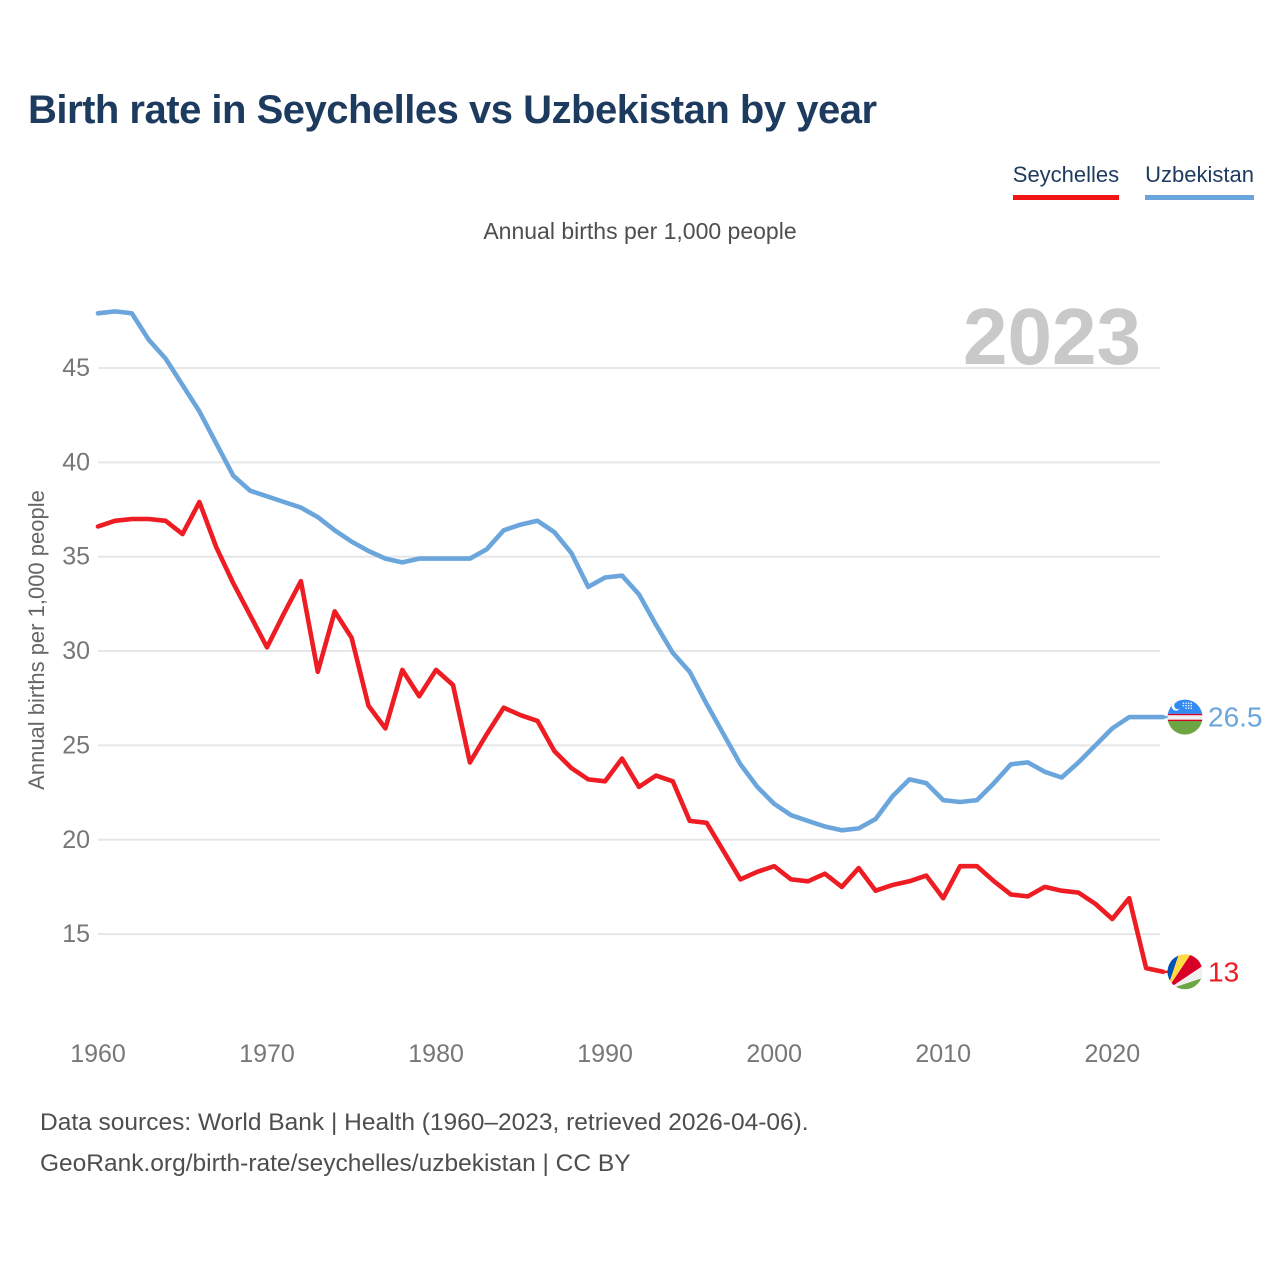 The image size is (1280, 1280). I want to click on watermark-year: 2023, so click(1052, 336).